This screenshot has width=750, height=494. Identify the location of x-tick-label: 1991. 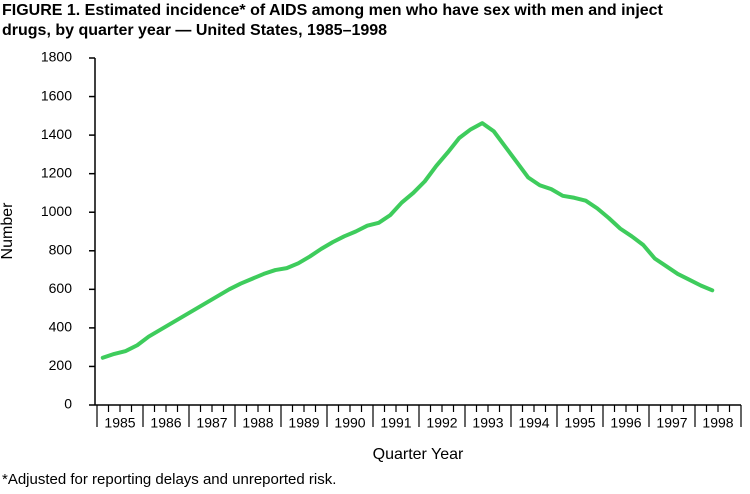
(395, 423).